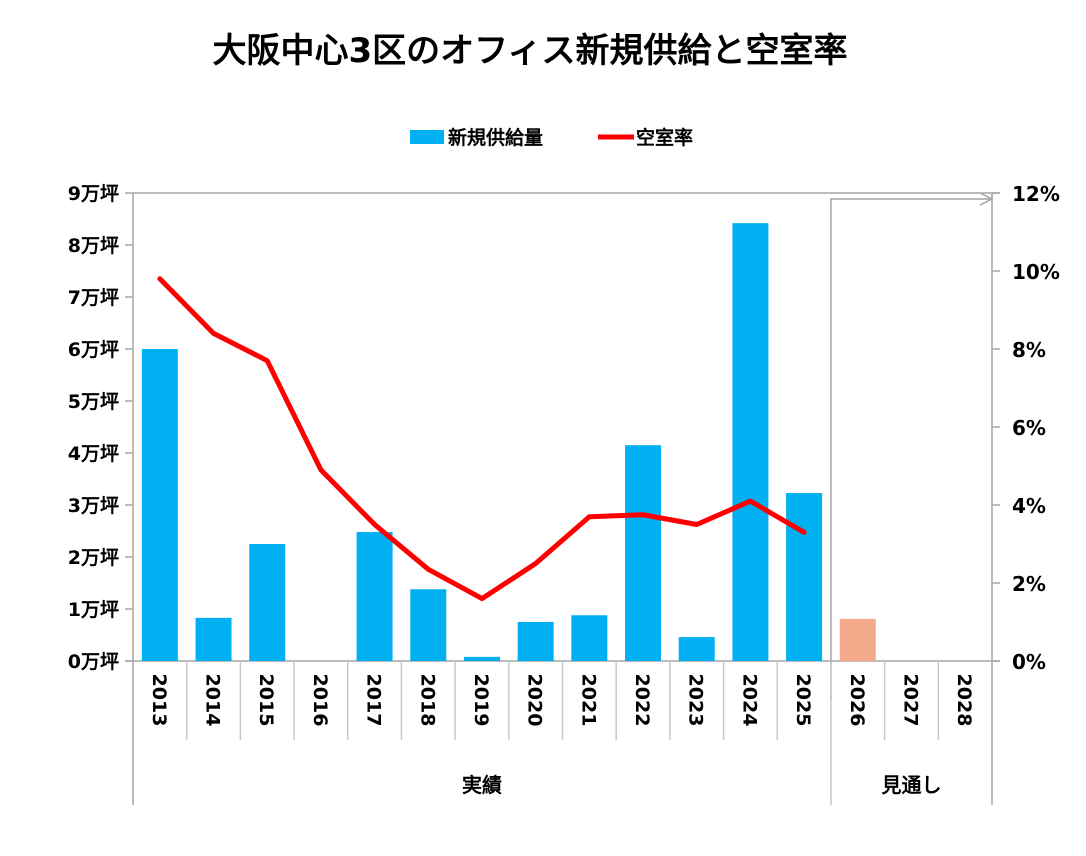  I want to click on legend-label-bar: 新規供給量, so click(495, 137).